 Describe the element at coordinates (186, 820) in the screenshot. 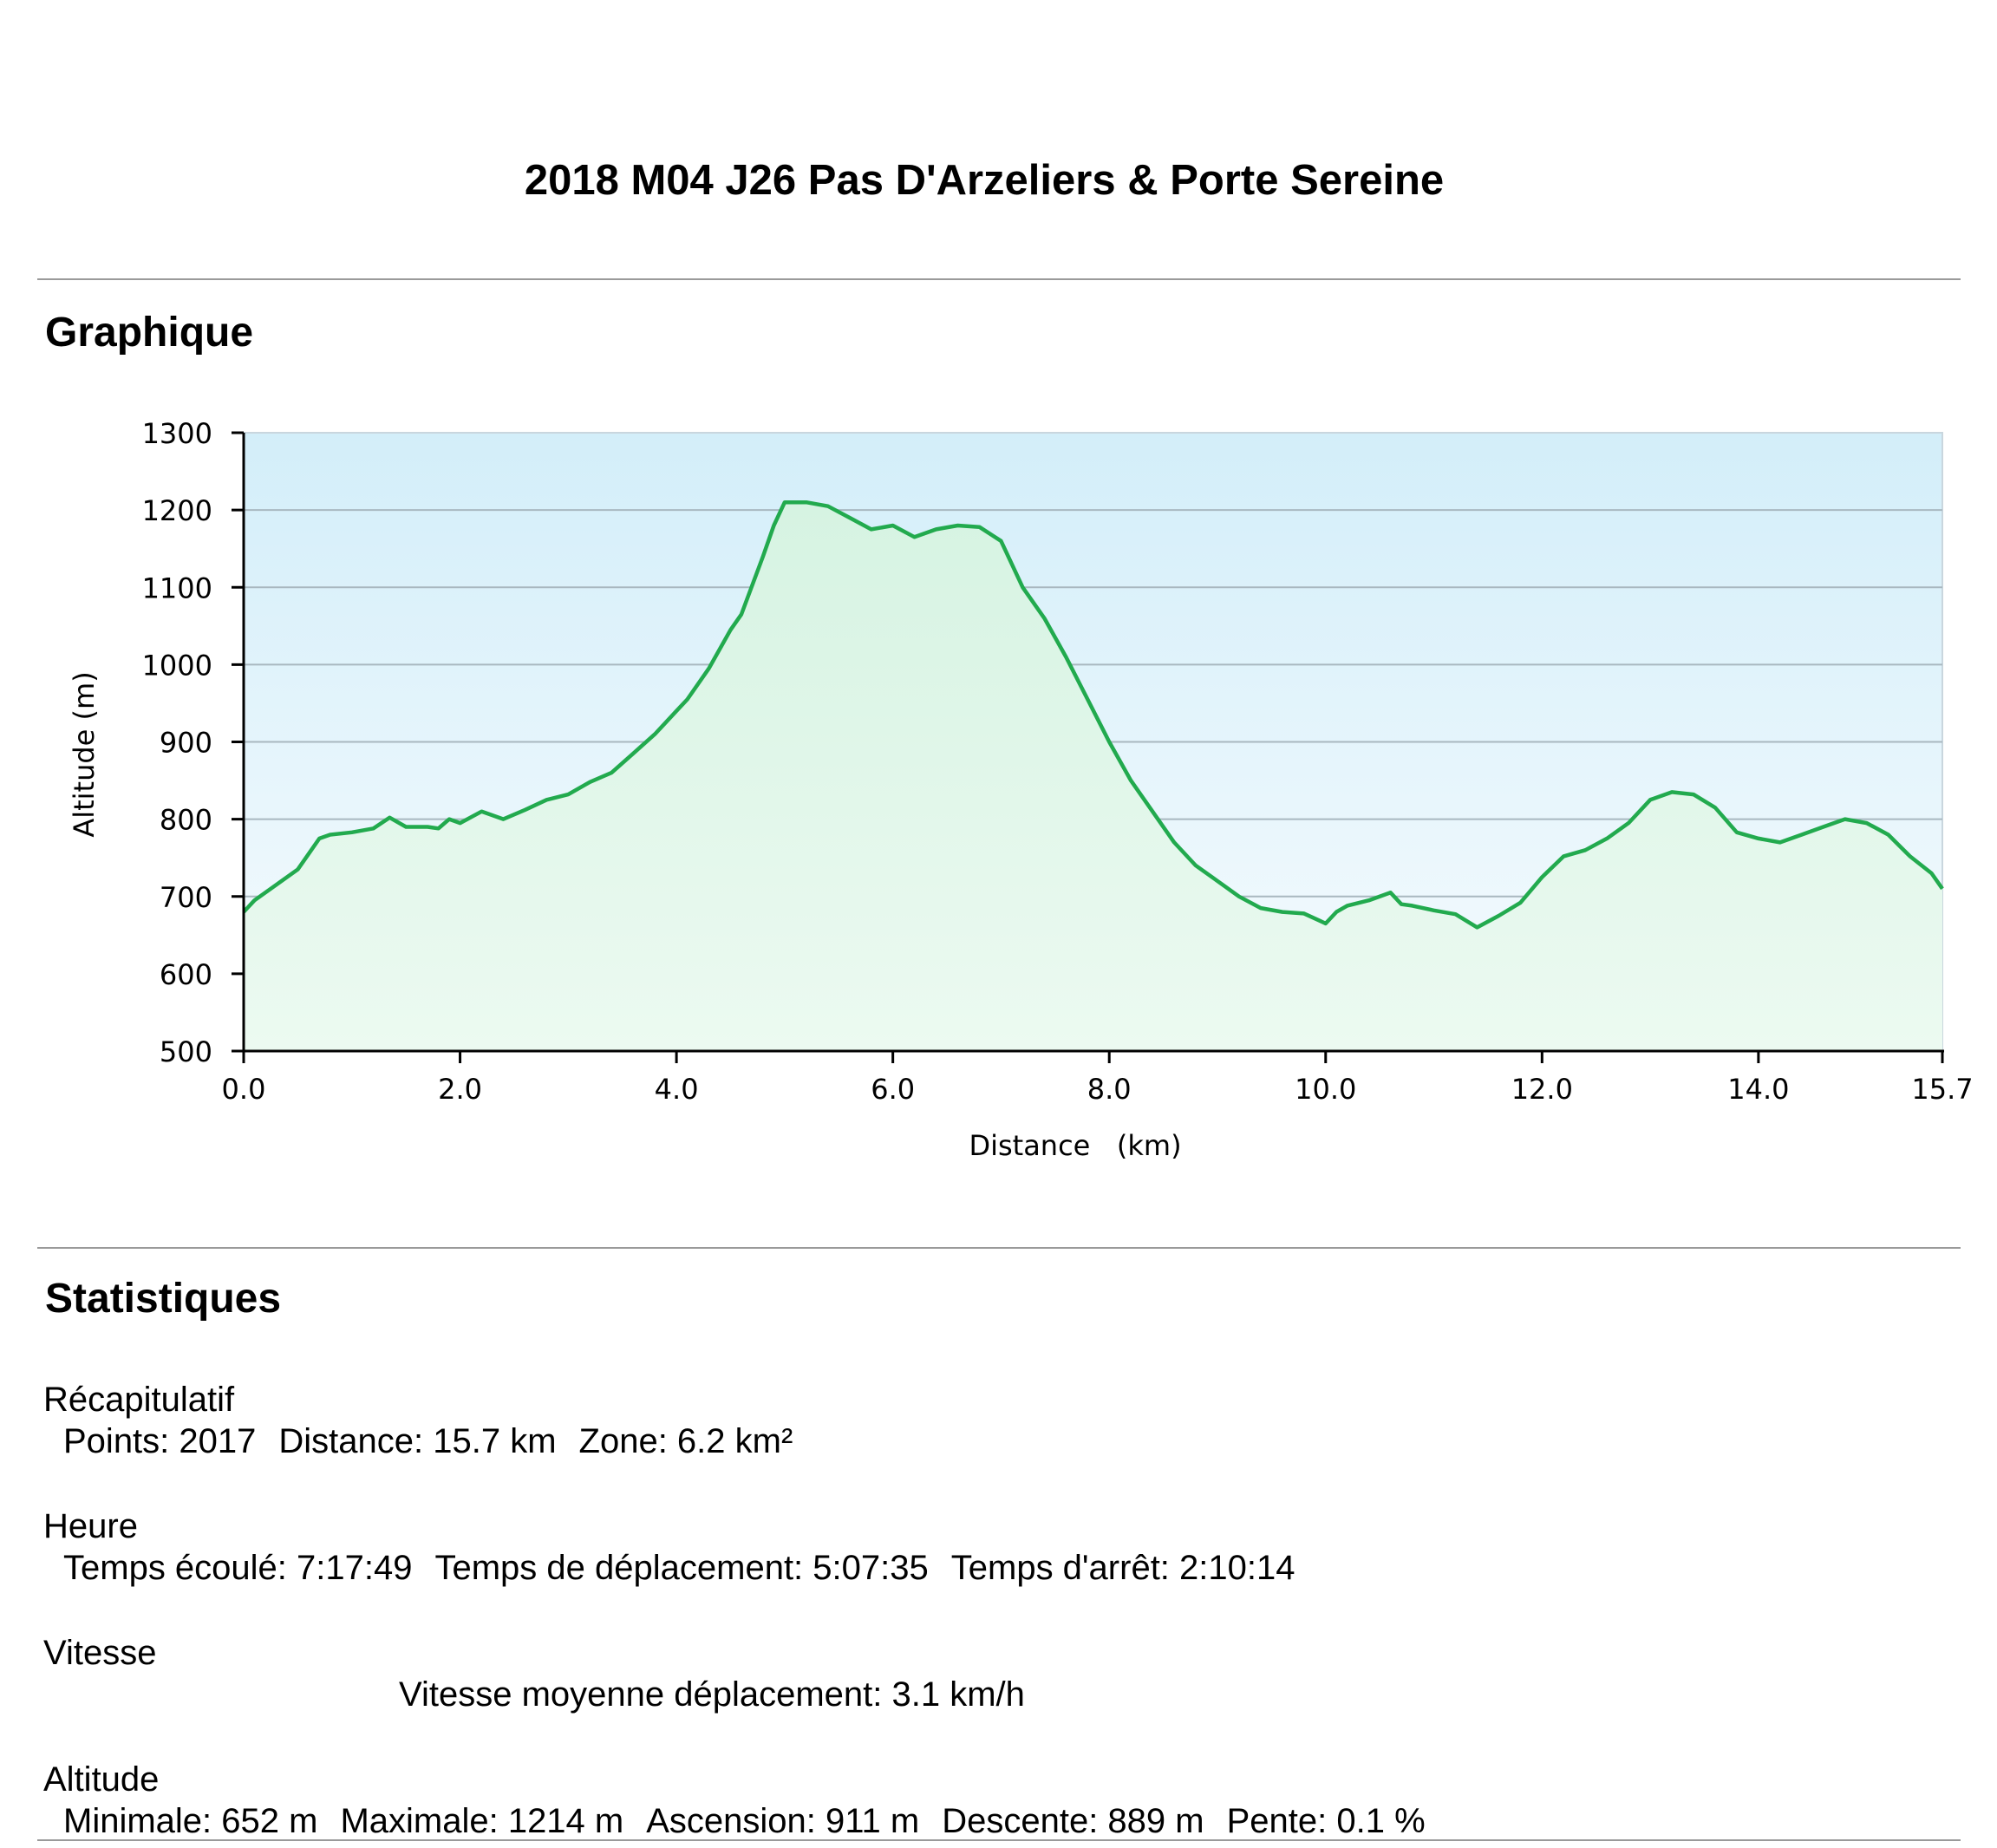

I see `y-tick-label: 800` at that location.